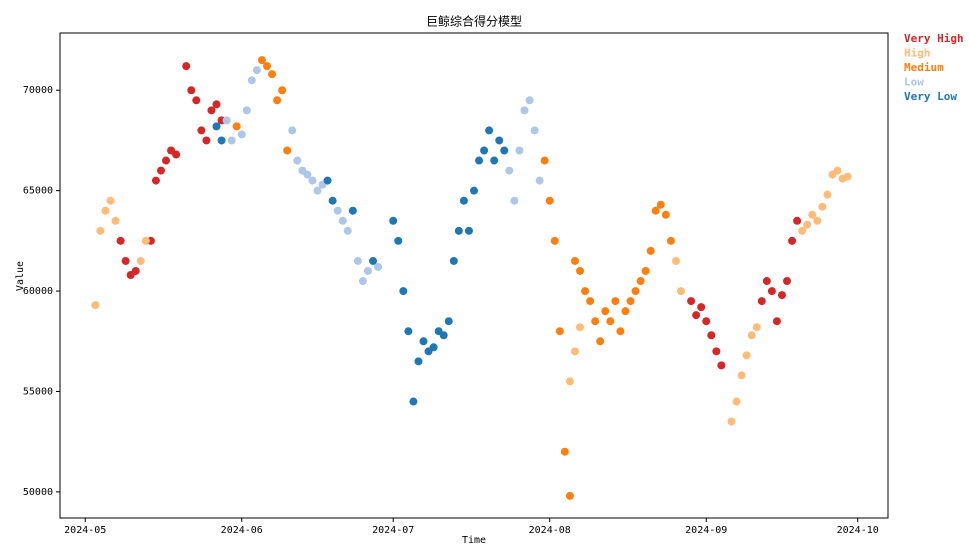 The image size is (970, 554). What do you see at coordinates (474, 540) in the screenshot?
I see `x-axis-label: Time` at bounding box center [474, 540].